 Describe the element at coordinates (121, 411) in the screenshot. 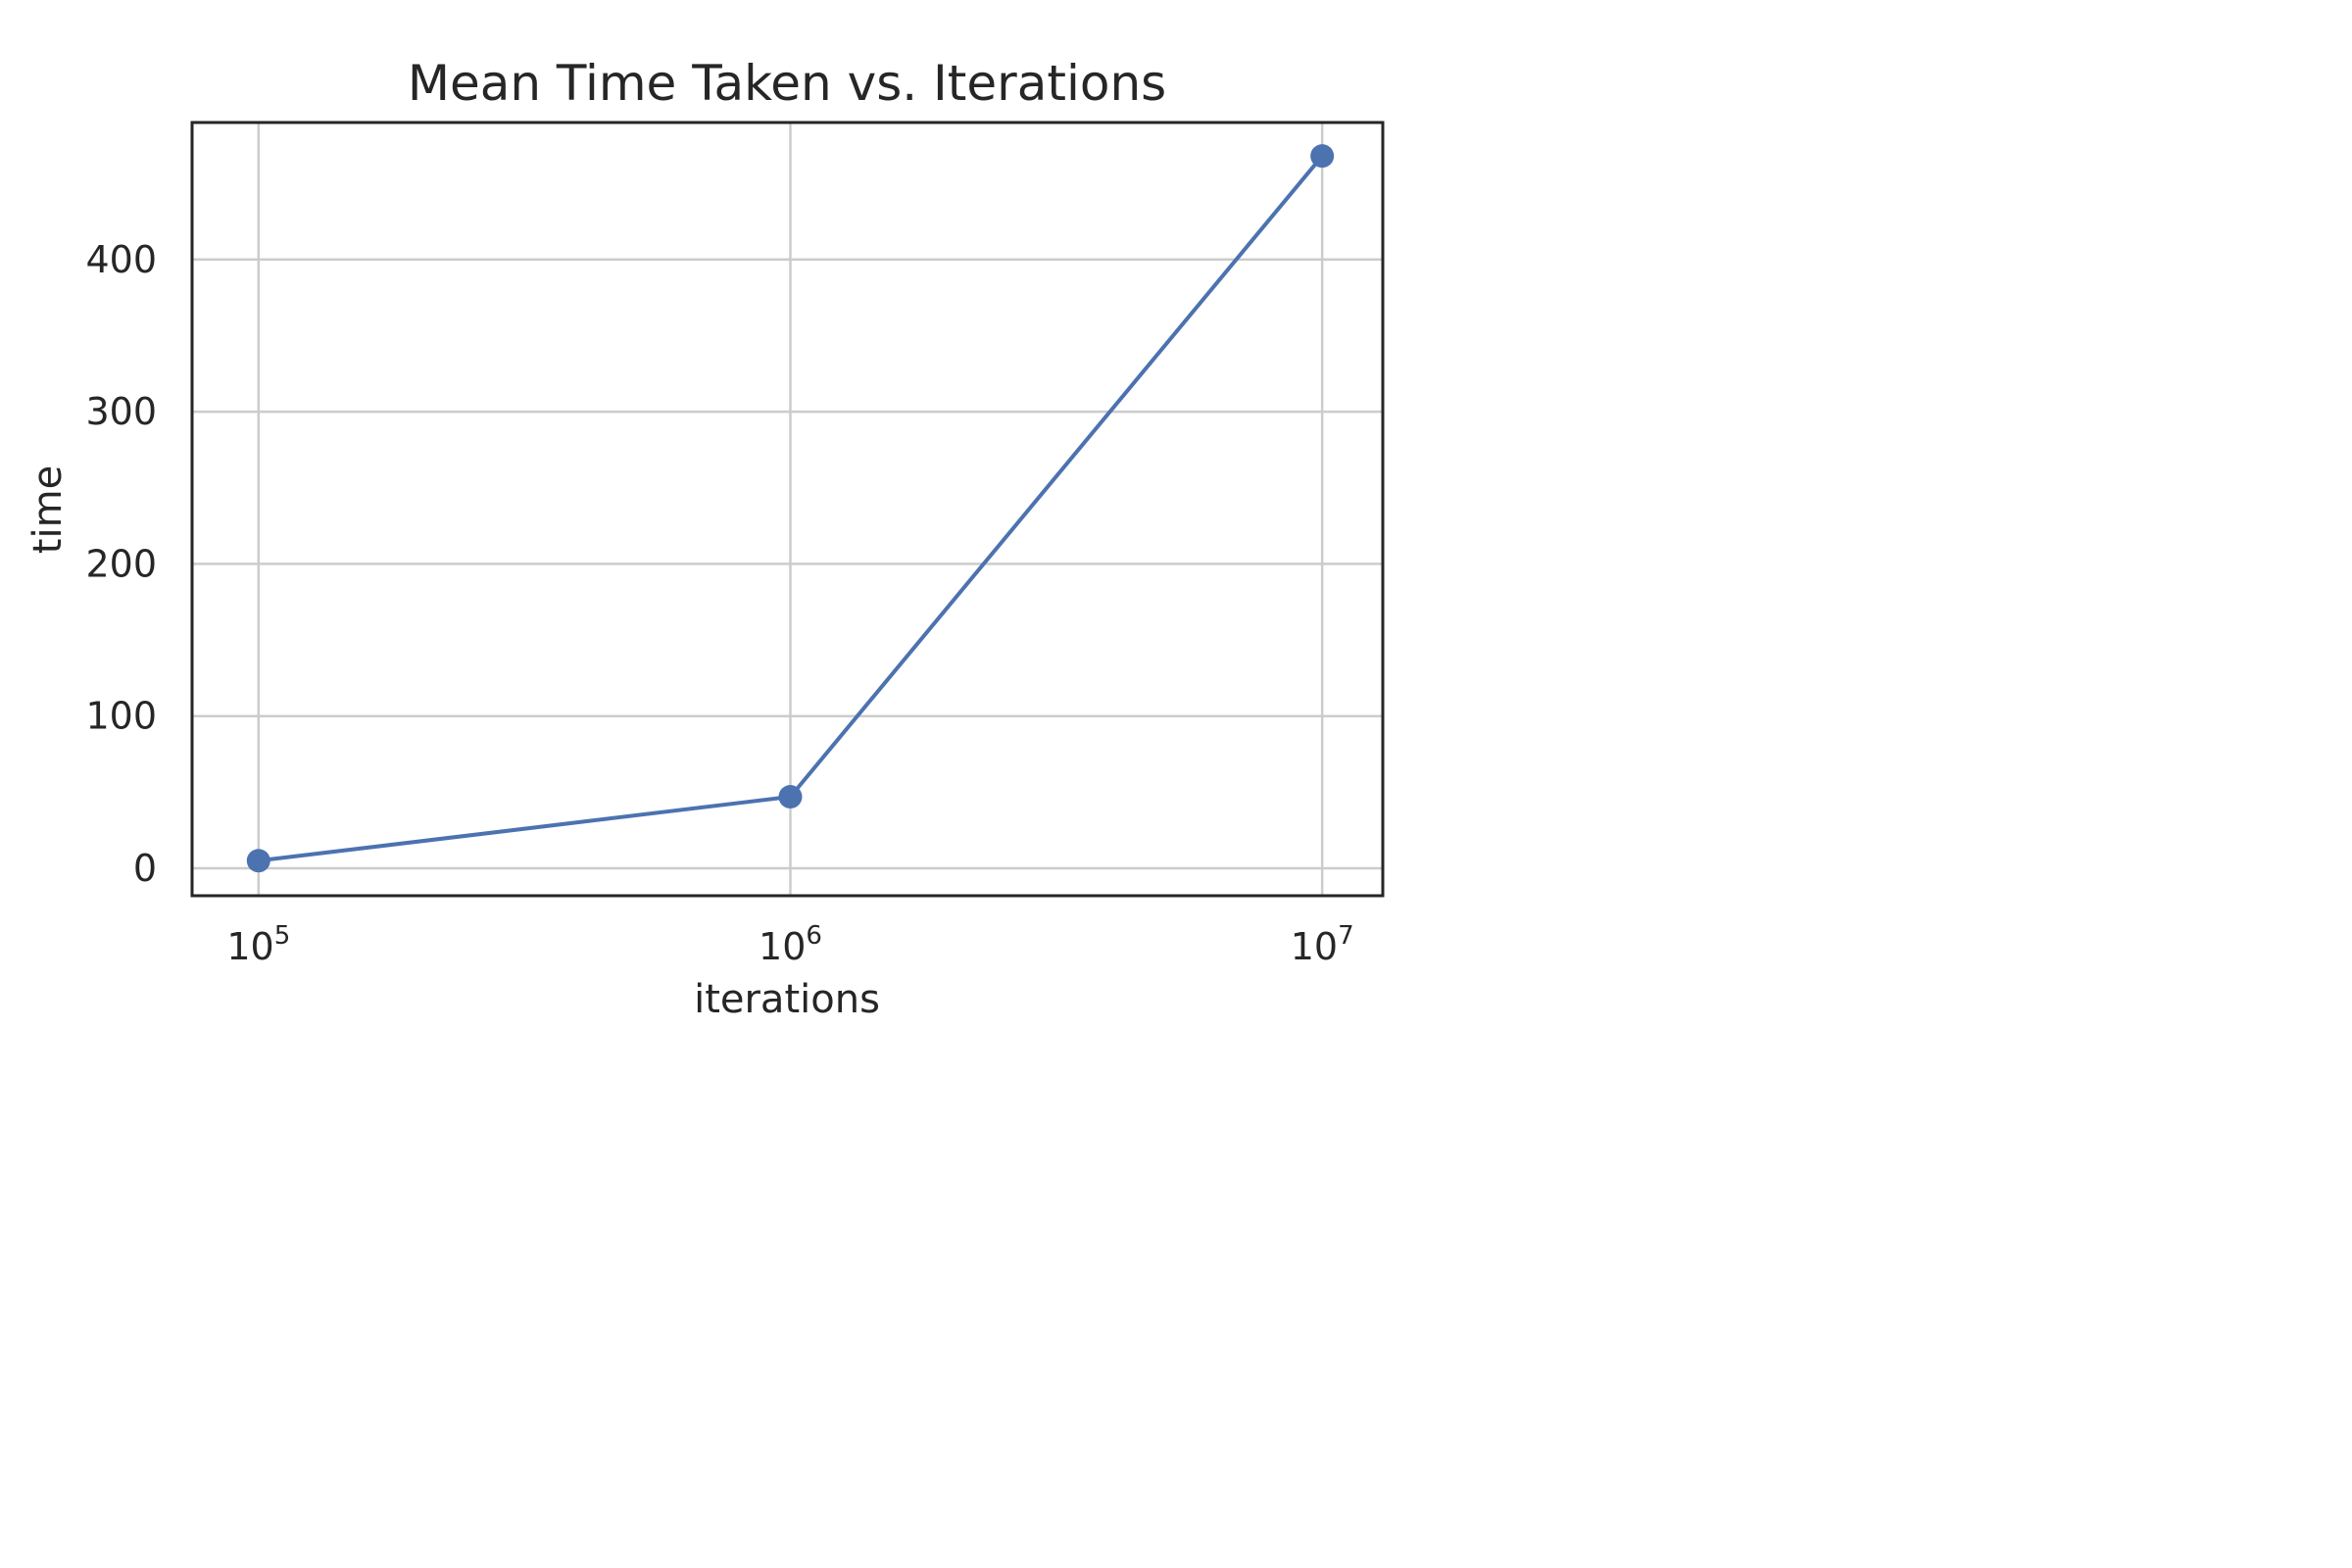

I see `y-tick-label-3: 300` at that location.